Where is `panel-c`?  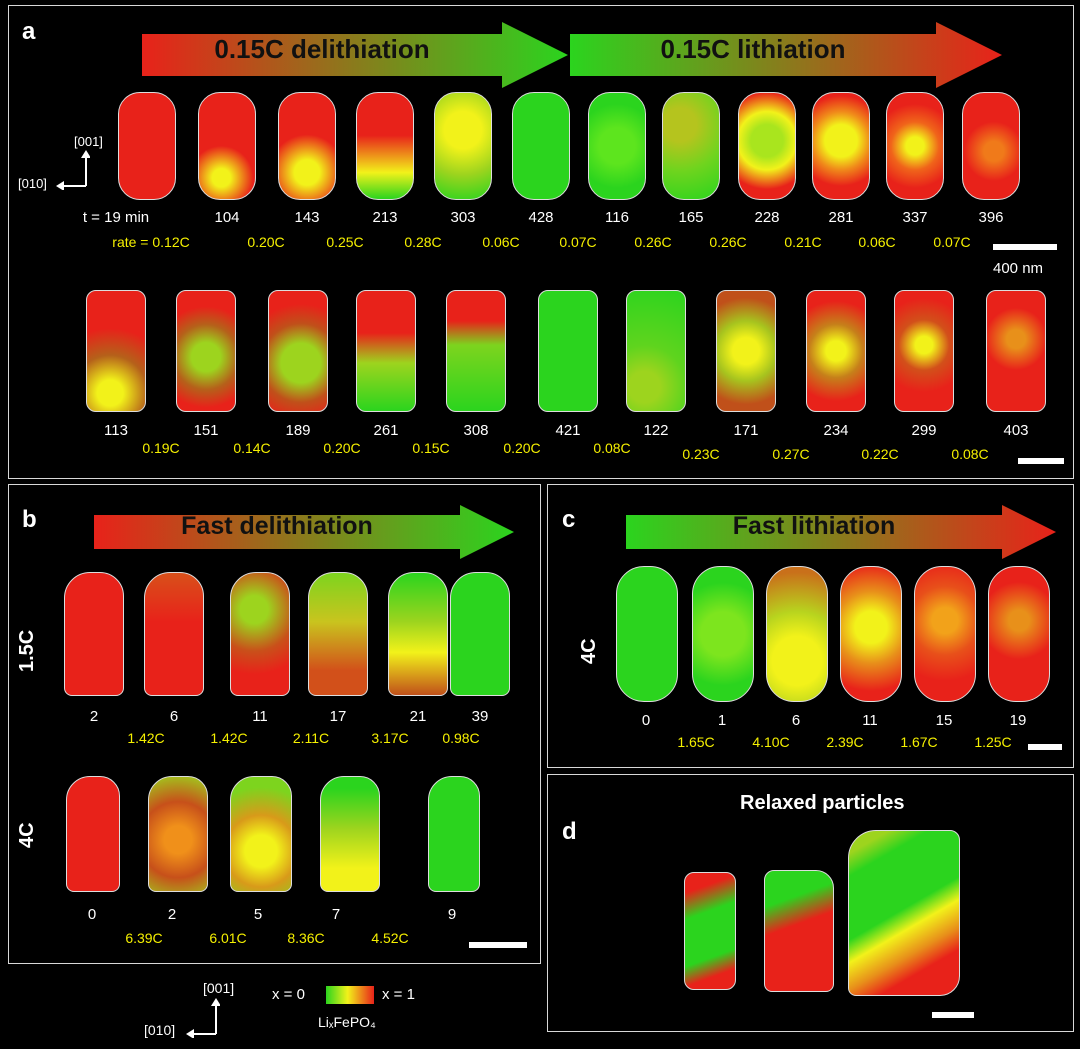
panel-c is located at coordinates (810, 626).